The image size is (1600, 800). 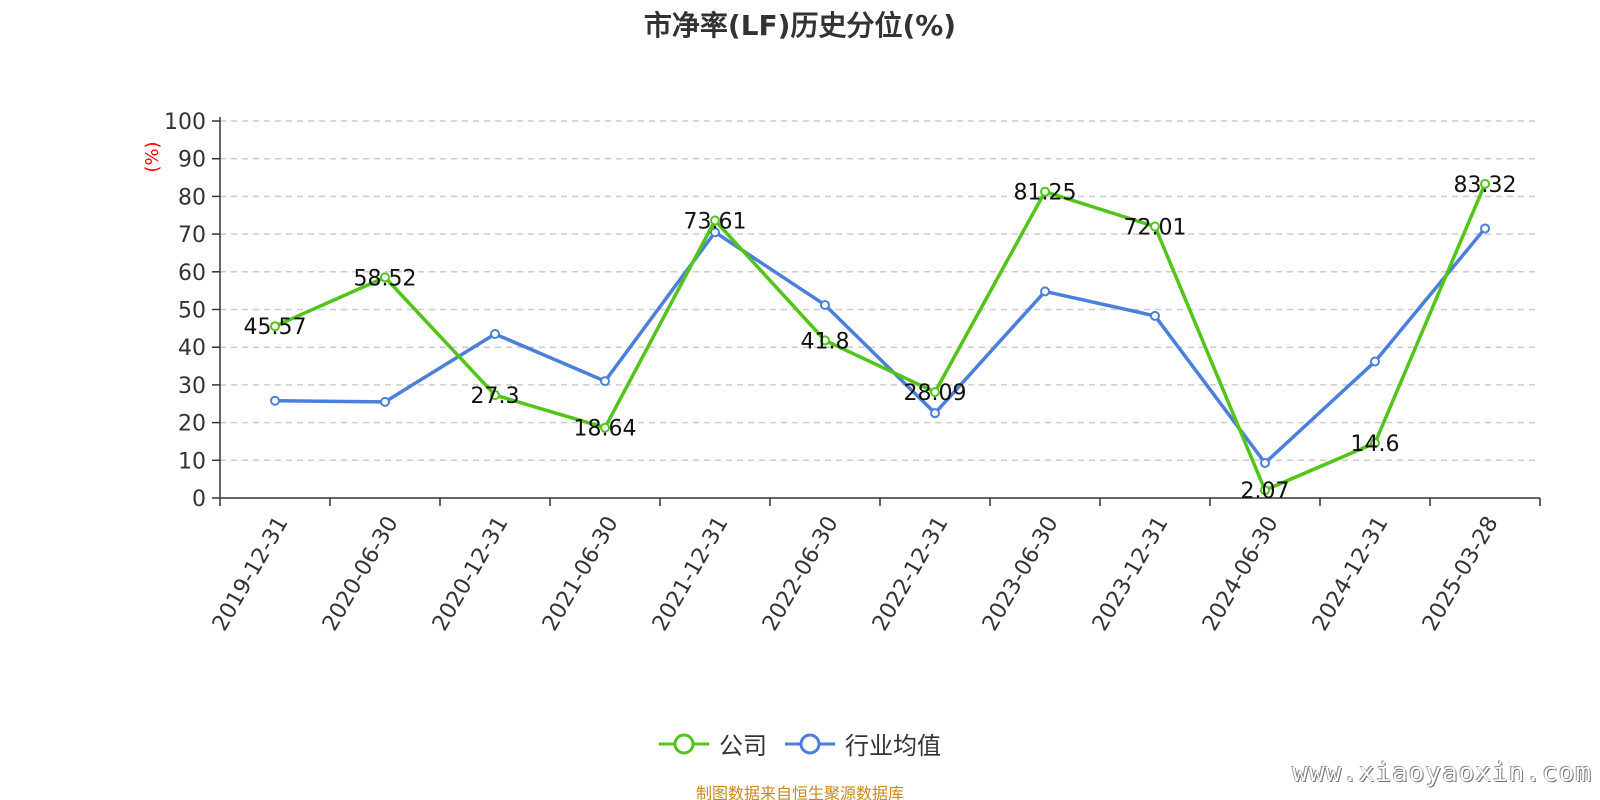 I want to click on data-label: 14.6, so click(x=1375, y=444).